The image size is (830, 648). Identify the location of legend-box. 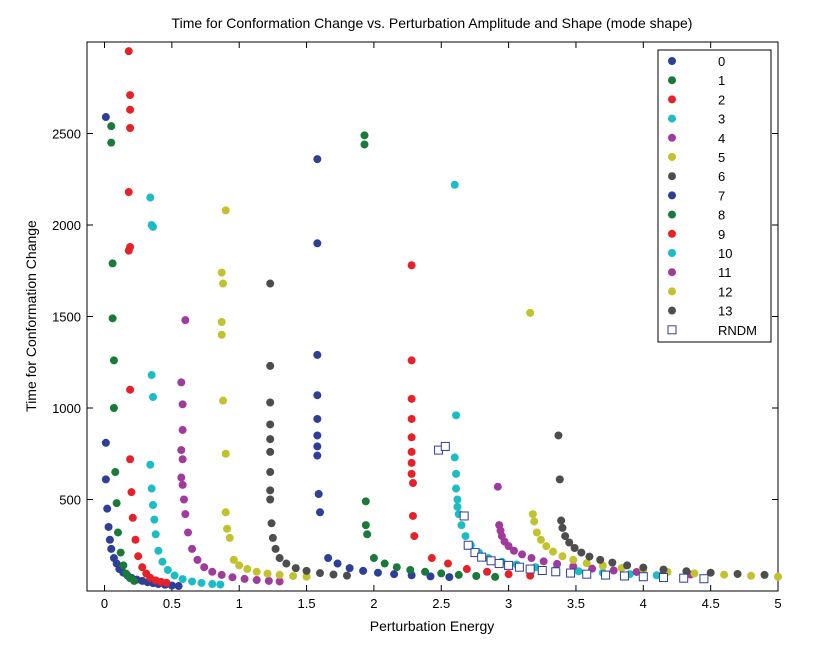
(714, 196).